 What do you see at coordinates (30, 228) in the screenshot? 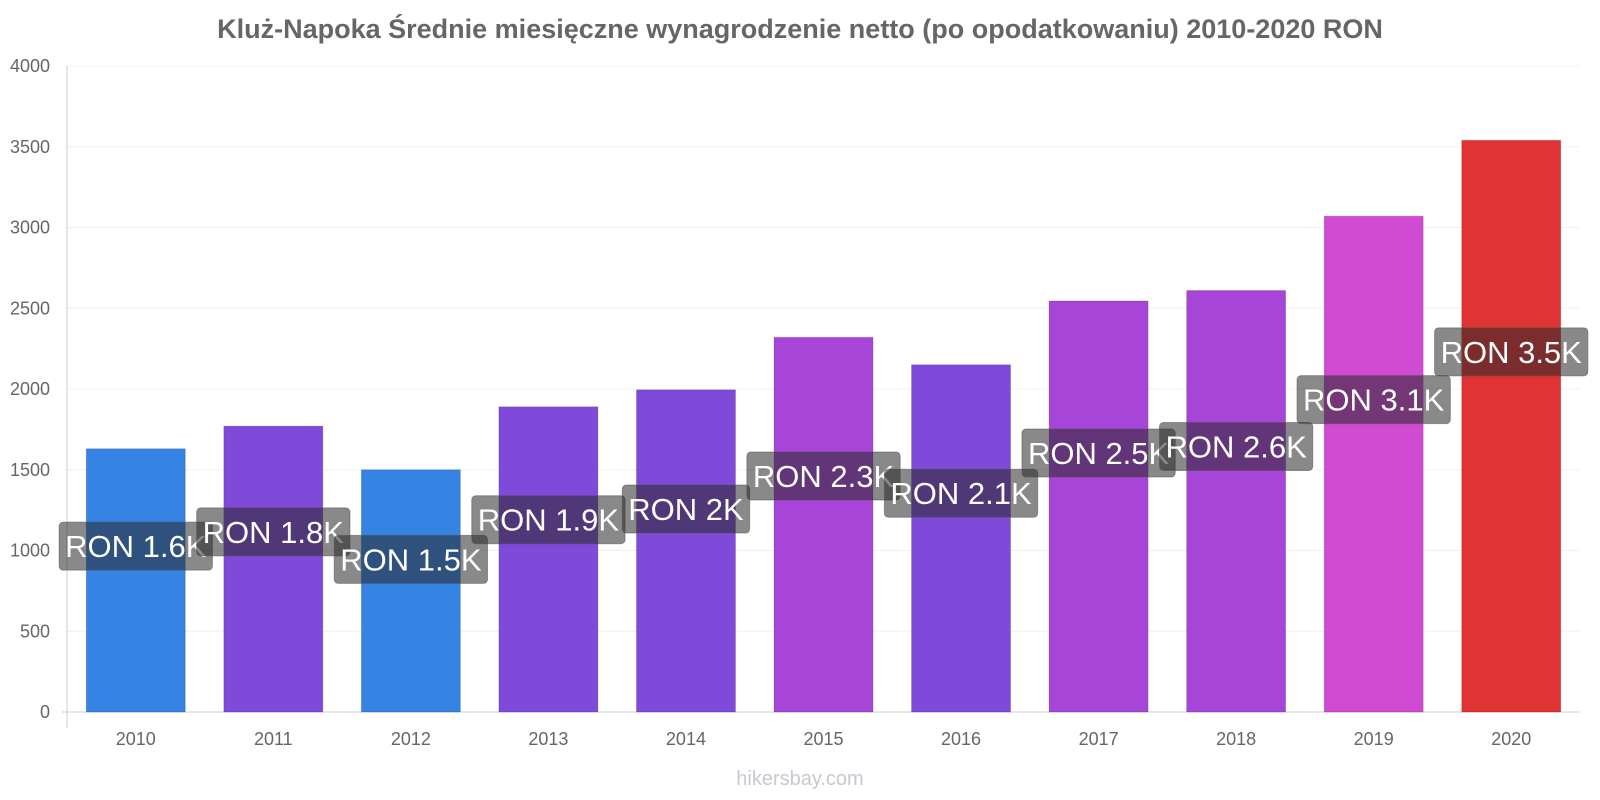
I see `y-tick-label: 3000` at bounding box center [30, 228].